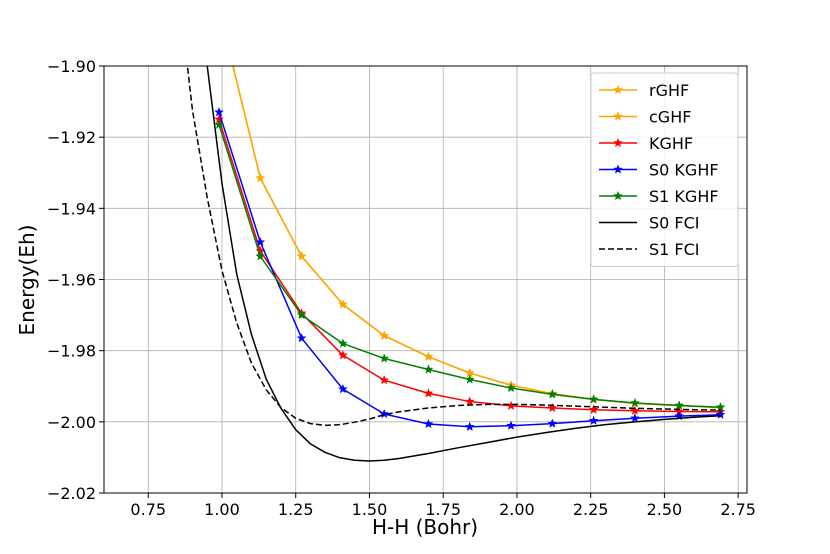 The width and height of the screenshot is (830, 554). Describe the element at coordinates (71, 137) in the screenshot. I see `y-tick-label: −1.92` at that location.